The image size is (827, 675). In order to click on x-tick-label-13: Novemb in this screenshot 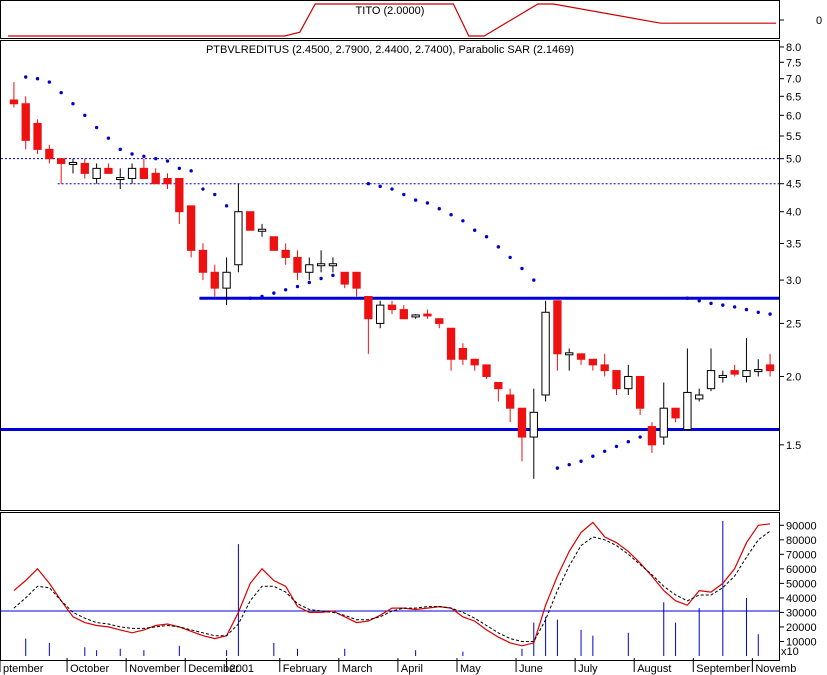, I will do `click(775, 669)`.